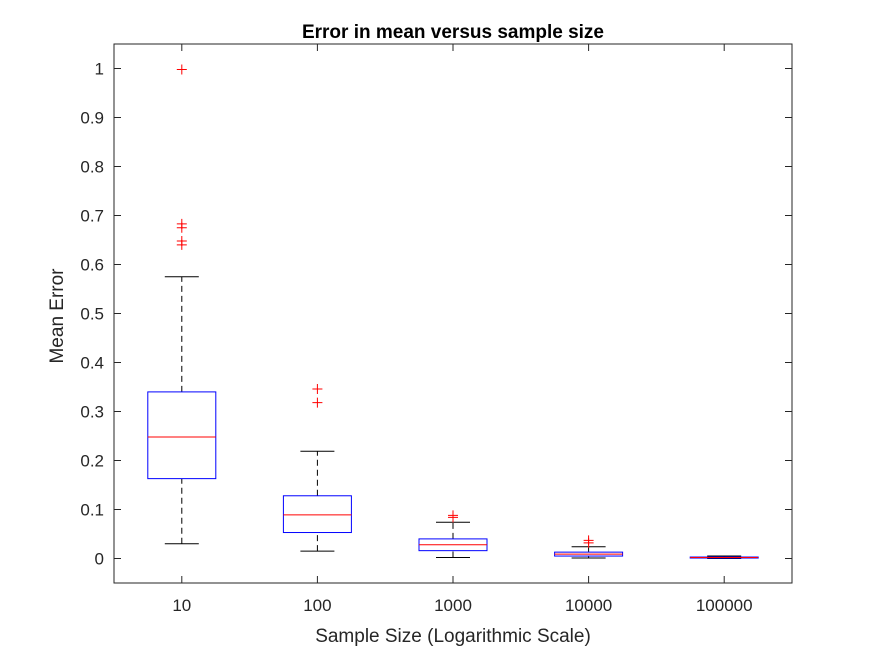  I want to click on x-tick-label: 10, so click(181, 605).